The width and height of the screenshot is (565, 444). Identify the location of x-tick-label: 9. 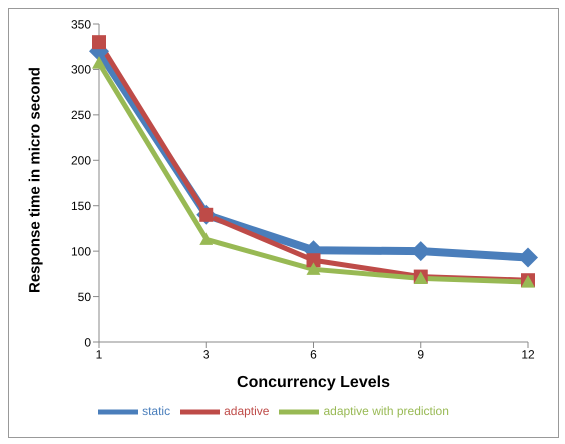
(420, 355).